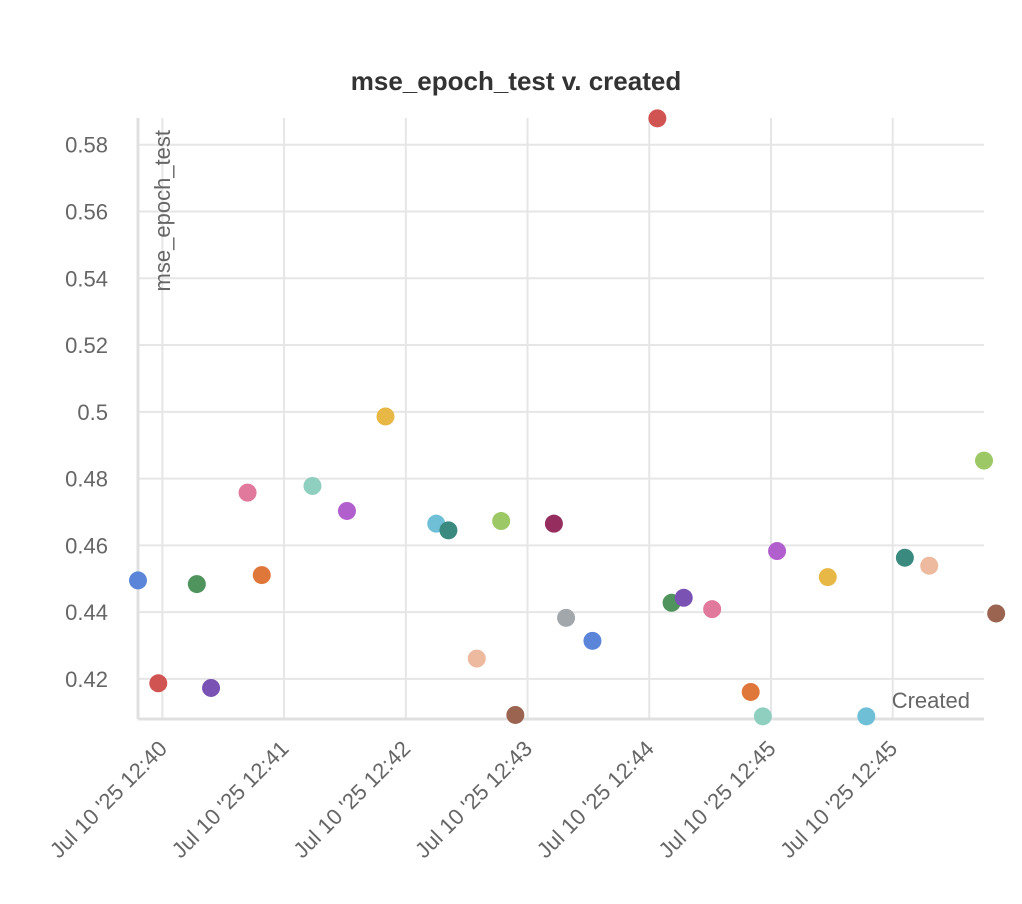 The height and width of the screenshot is (904, 1022). Describe the element at coordinates (86, 345) in the screenshot. I see `y-tick-label: 0.52` at that location.